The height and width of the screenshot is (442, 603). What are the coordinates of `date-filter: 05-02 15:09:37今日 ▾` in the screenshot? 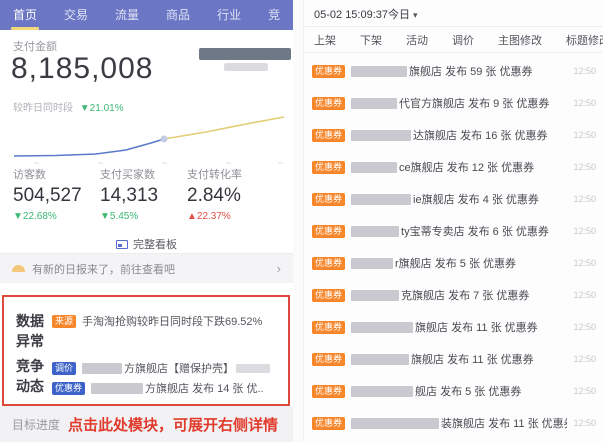 It's located at (366, 14).